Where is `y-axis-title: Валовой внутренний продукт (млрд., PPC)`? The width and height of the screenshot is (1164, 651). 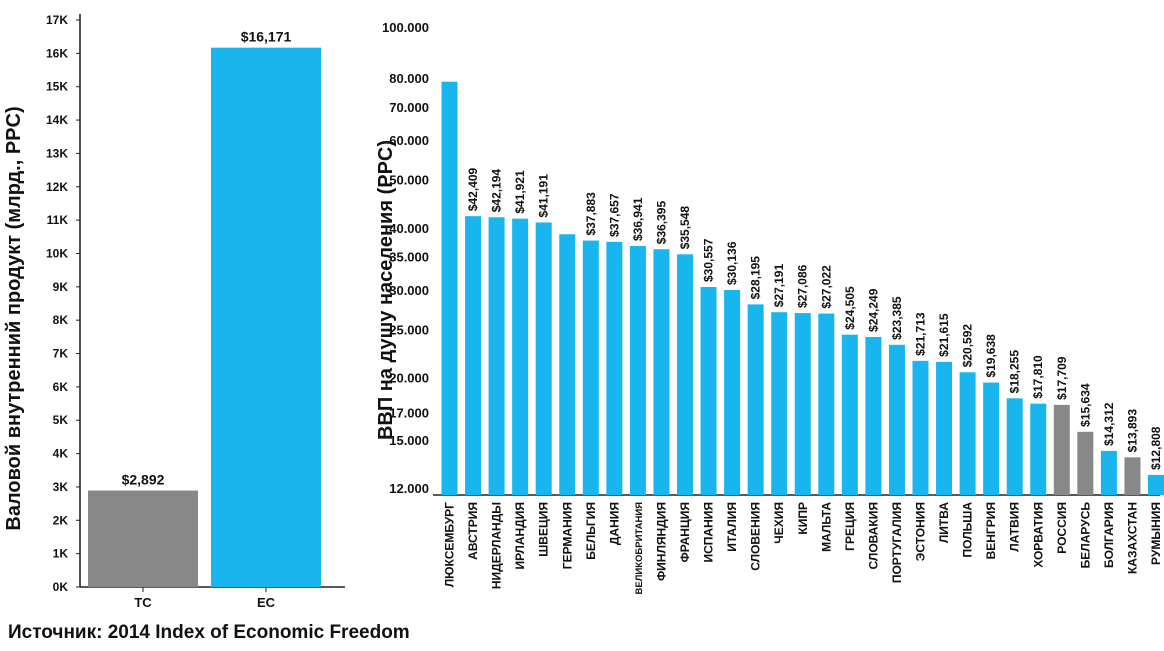 y-axis-title: Валовой внутренний продукт (млрд., PPC) is located at coordinates (14, 318).